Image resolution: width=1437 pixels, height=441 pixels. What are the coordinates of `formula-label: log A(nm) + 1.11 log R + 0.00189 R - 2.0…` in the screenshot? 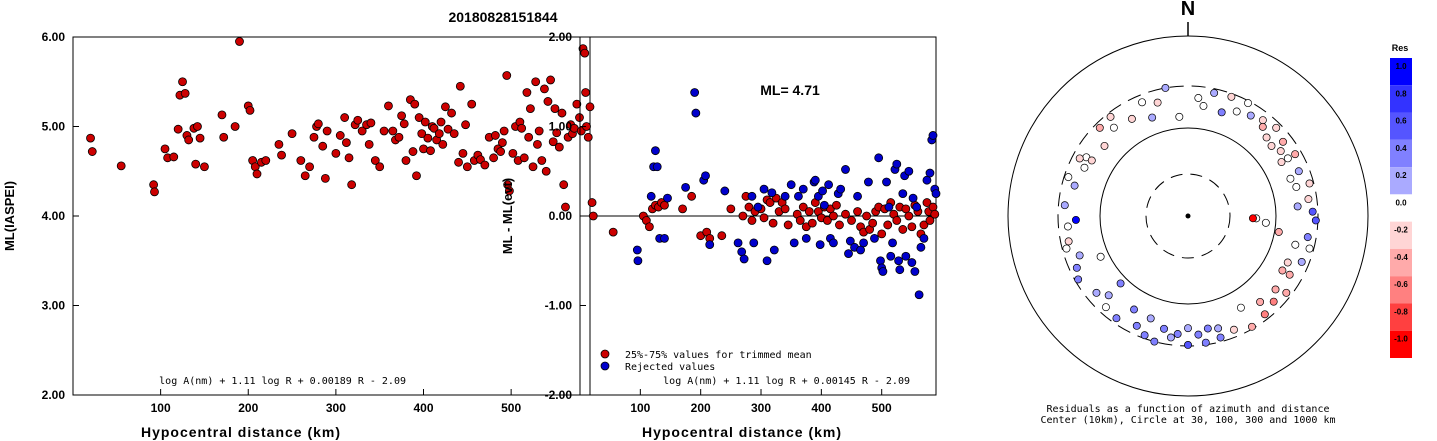 It's located at (282, 381).